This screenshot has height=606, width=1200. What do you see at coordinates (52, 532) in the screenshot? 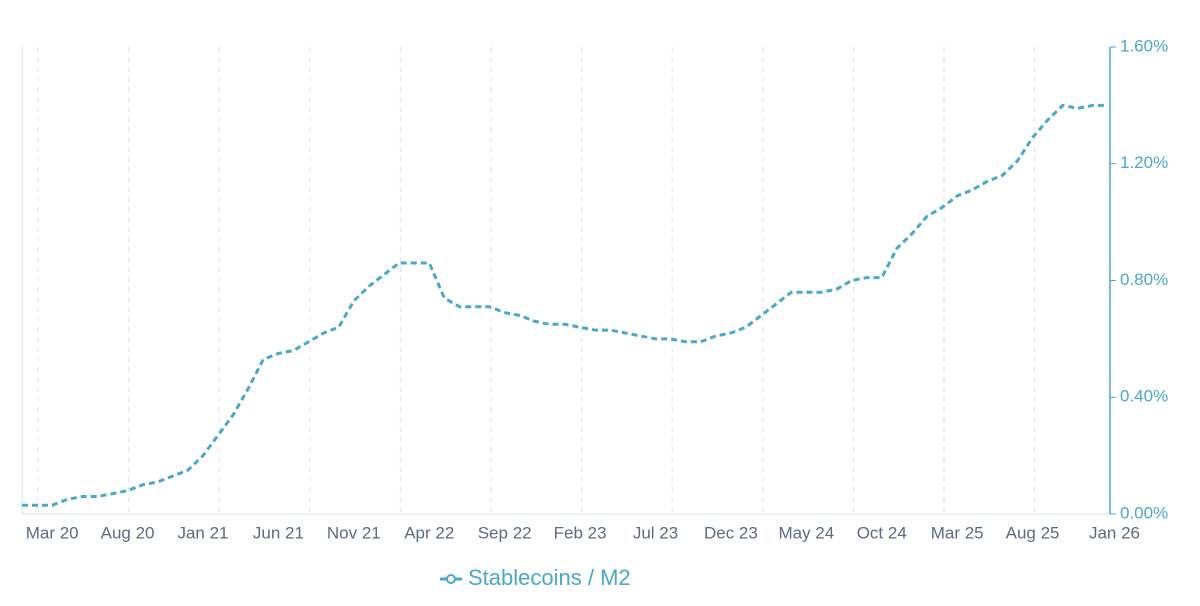
I see `x-tick-label: Mar 20` at bounding box center [52, 532].